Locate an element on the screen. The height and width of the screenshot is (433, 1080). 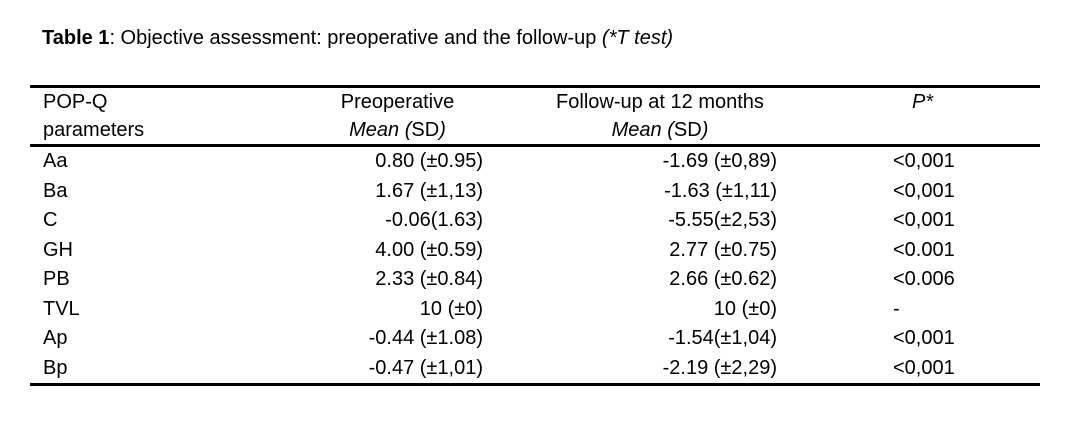
param-cell: Bp is located at coordinates (55, 367).